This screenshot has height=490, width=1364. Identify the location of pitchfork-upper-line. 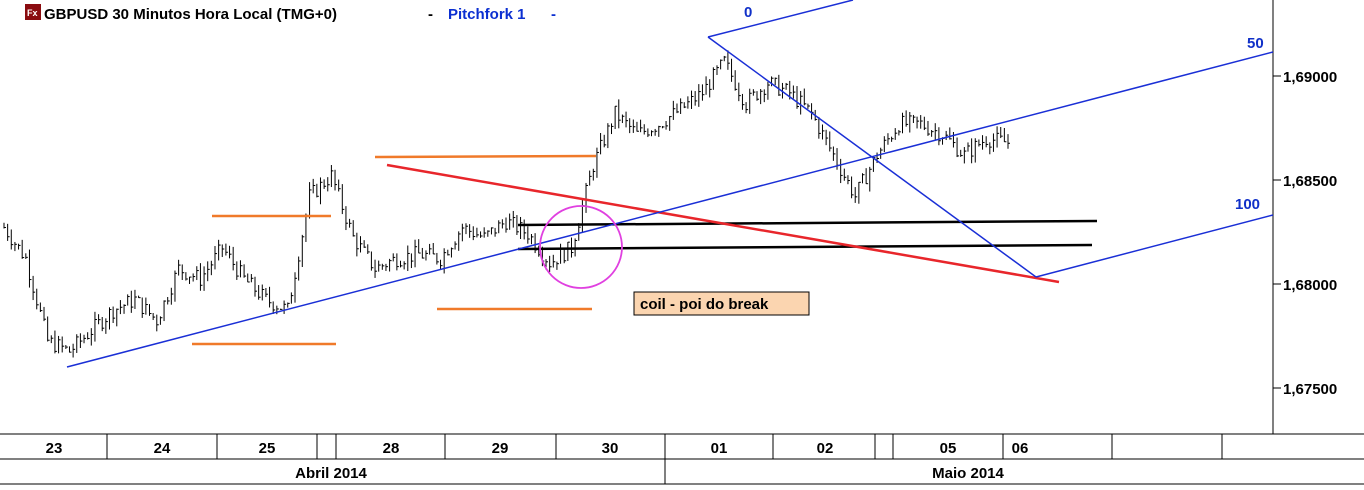
(780, 19).